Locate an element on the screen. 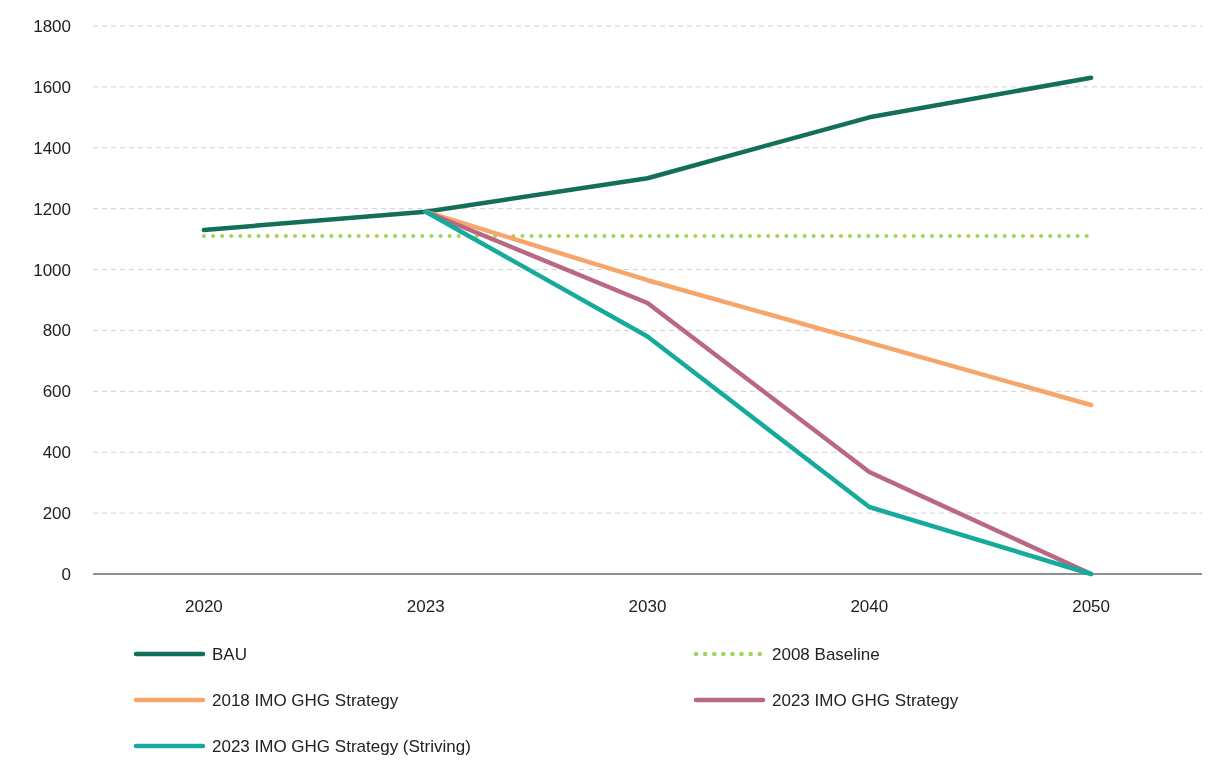 The width and height of the screenshot is (1220, 772). legend-label: 2008 Baseline is located at coordinates (826, 654).